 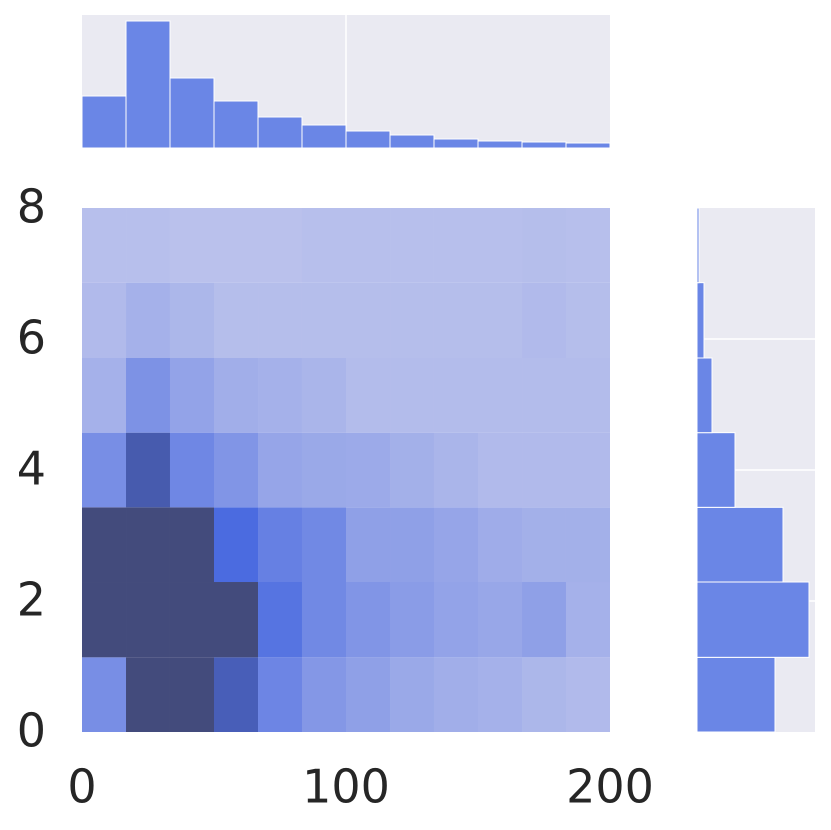 I want to click on y-tick-label: 8, so click(x=31, y=207).